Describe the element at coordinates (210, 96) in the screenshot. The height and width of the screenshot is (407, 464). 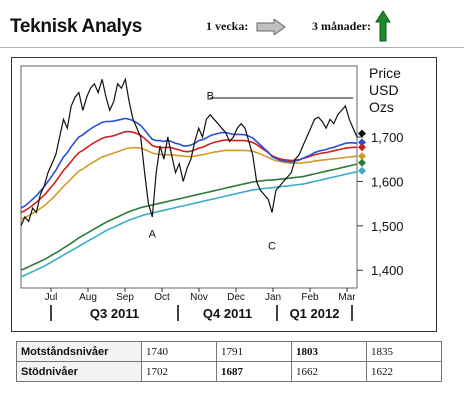
I see `annotation-label: B` at that location.